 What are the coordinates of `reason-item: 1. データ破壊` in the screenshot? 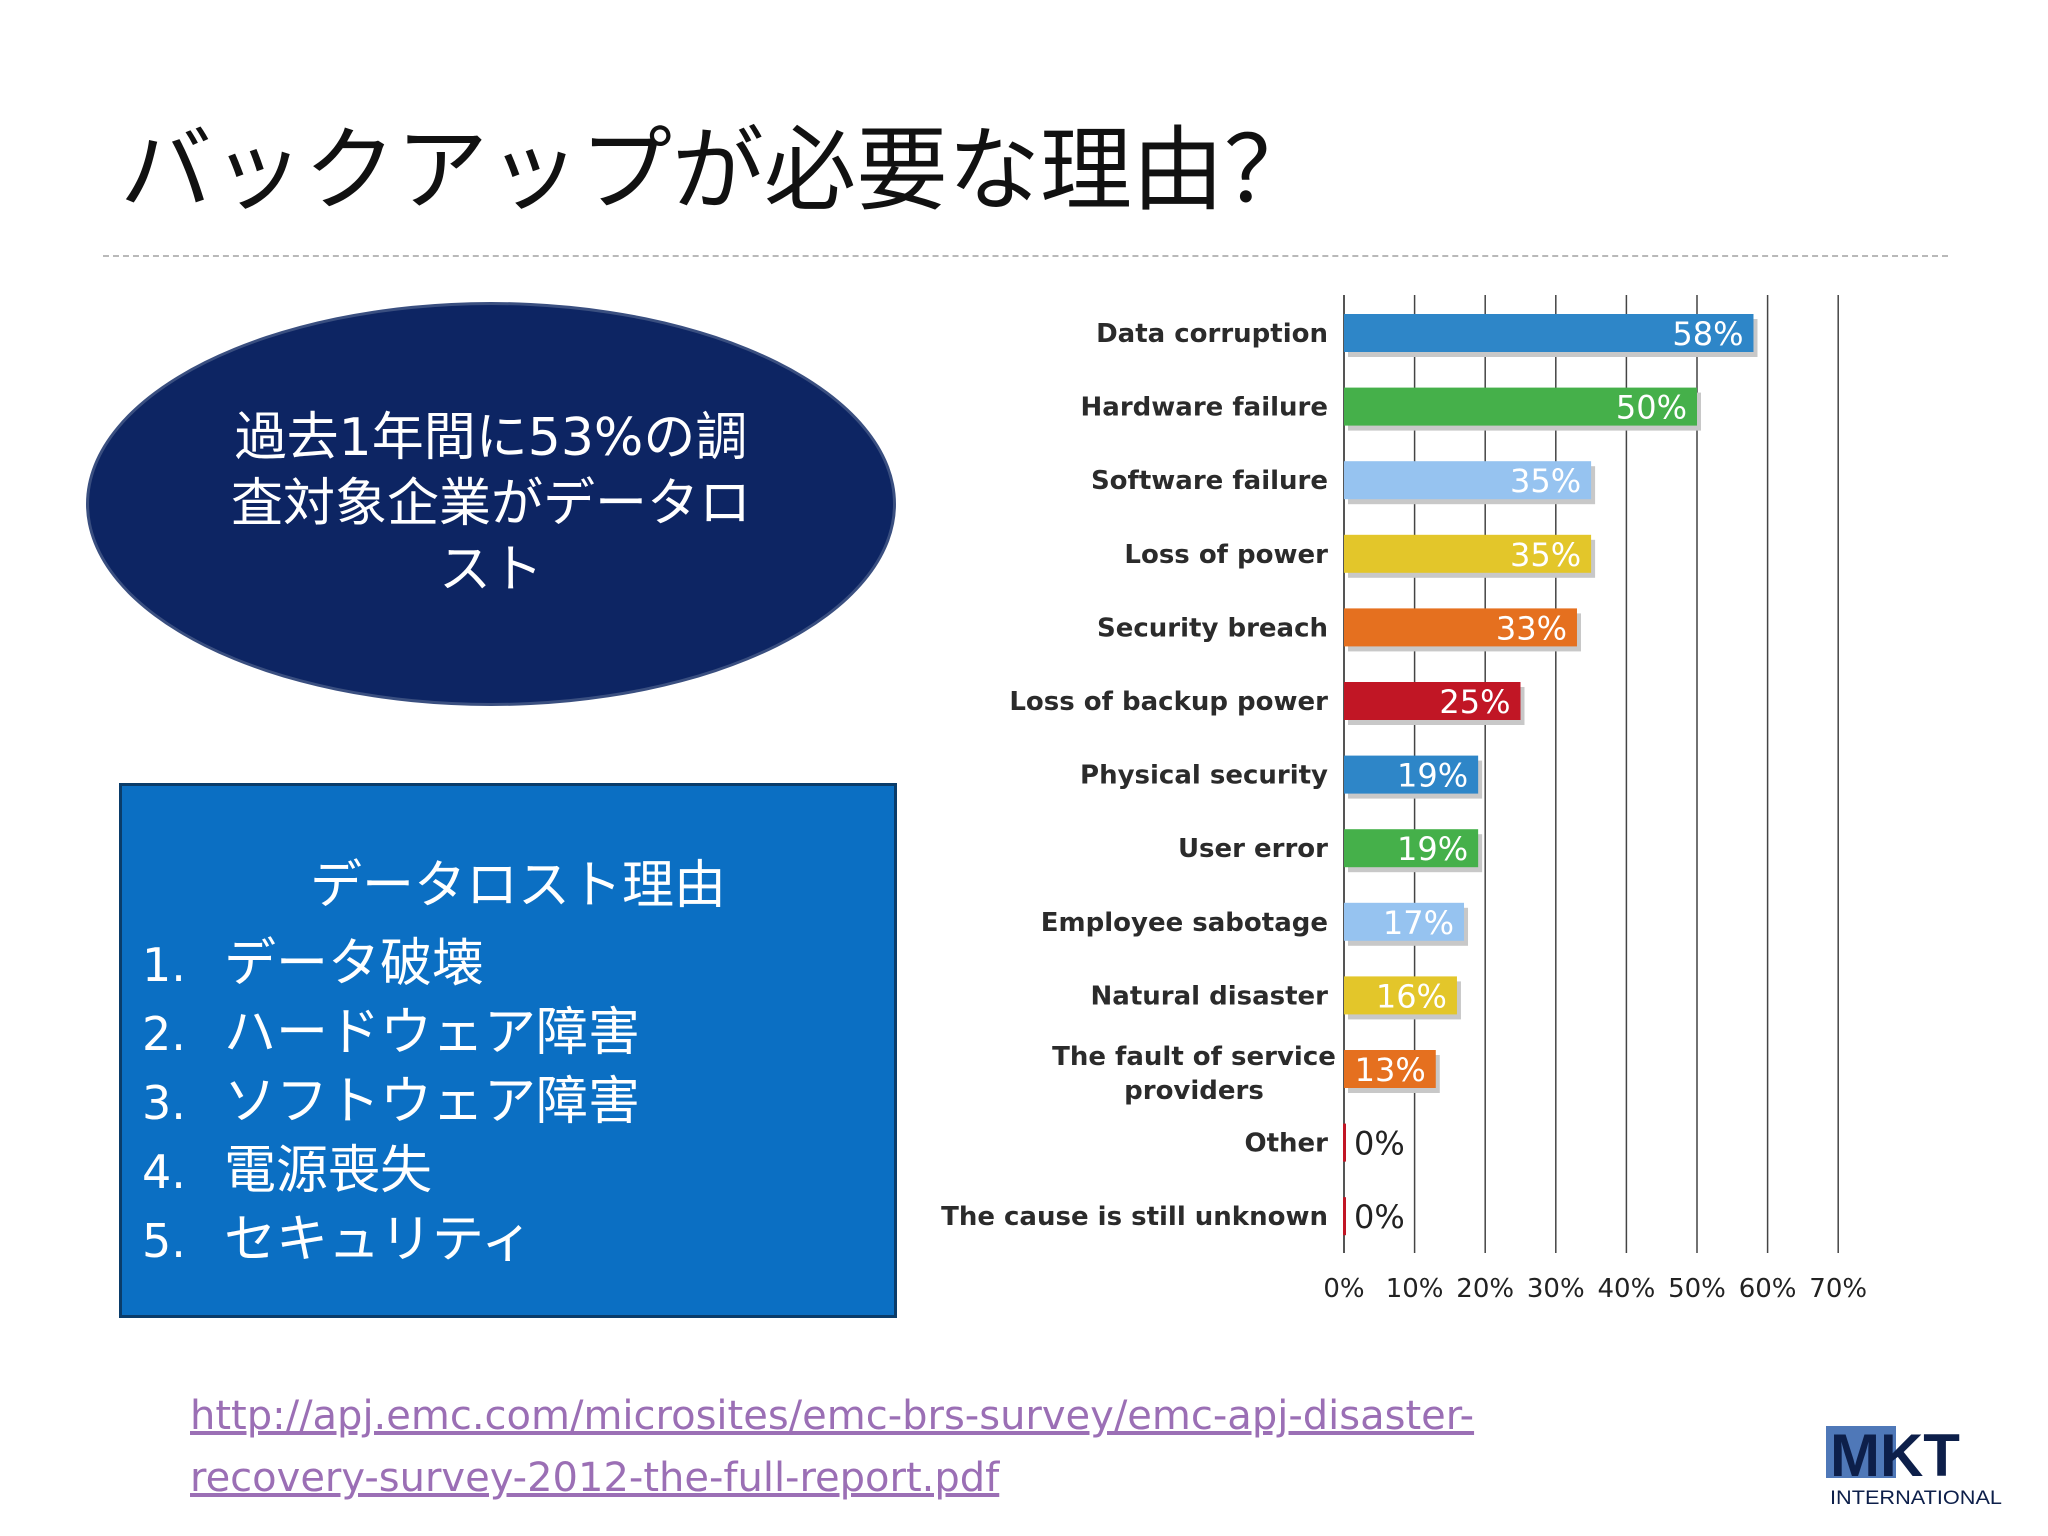 It's located at (391, 957).